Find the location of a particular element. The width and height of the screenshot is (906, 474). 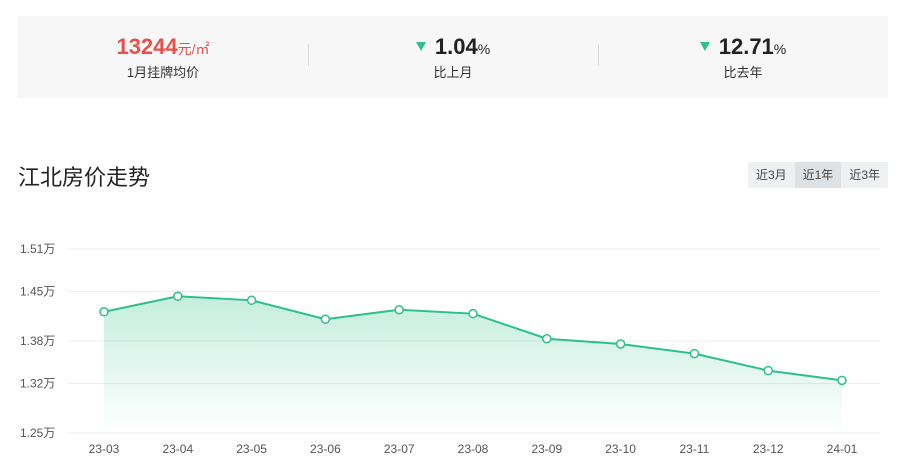

y-tick-label: 1.38万 is located at coordinates (37, 341).